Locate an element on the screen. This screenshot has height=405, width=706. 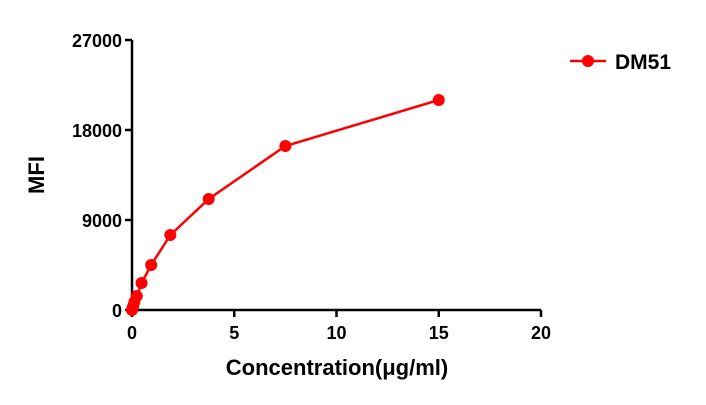
x-tick-label: 10 is located at coordinates (336, 333).